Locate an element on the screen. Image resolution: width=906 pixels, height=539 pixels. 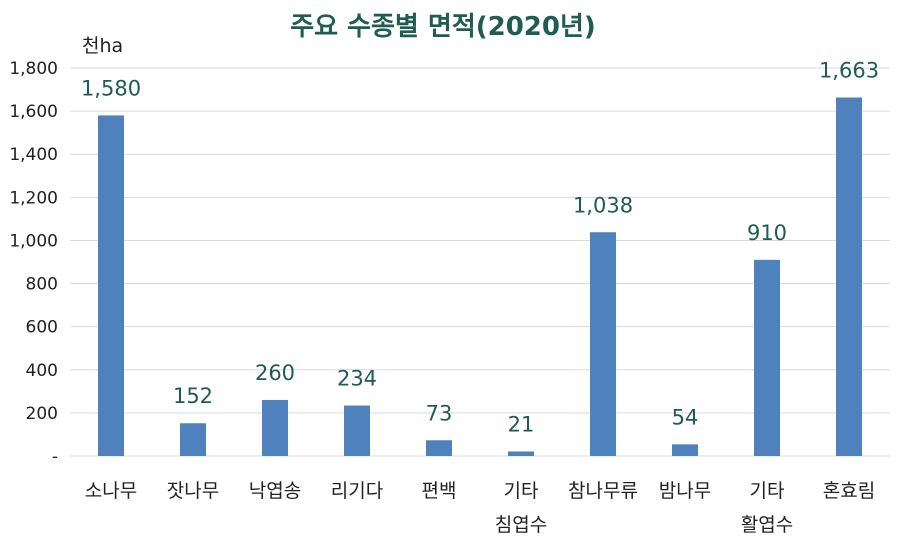
y-tick-label: 600 is located at coordinates (42, 328).